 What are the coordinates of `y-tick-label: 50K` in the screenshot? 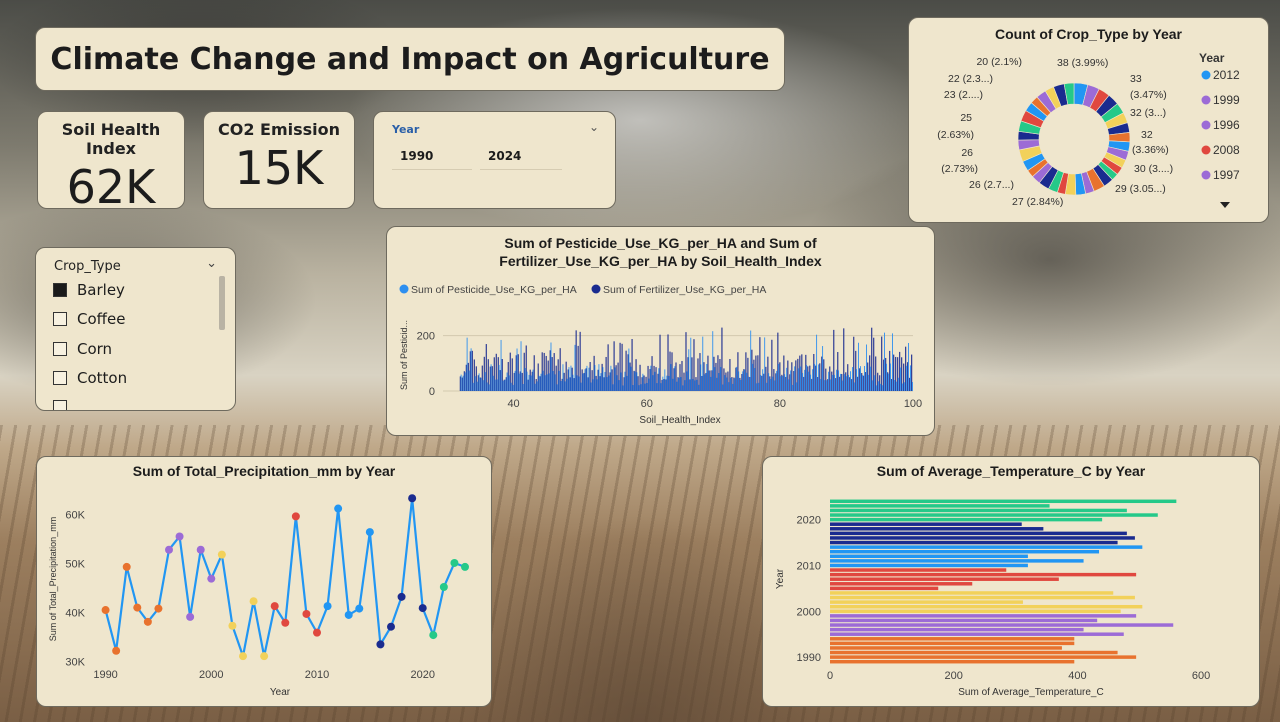 It's located at (75, 564).